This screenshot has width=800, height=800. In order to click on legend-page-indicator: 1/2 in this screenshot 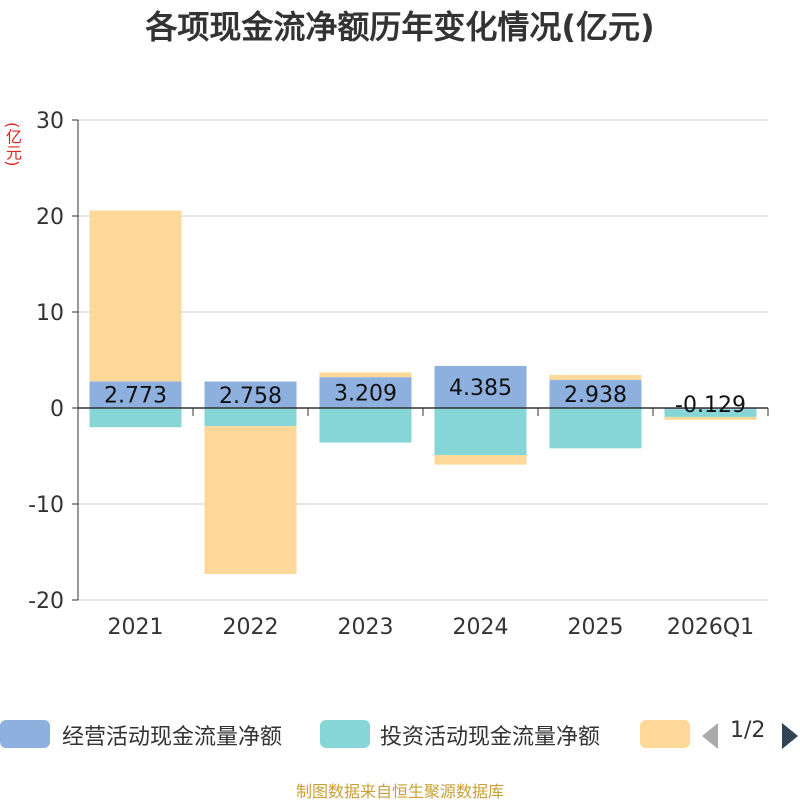, I will do `click(748, 730)`.